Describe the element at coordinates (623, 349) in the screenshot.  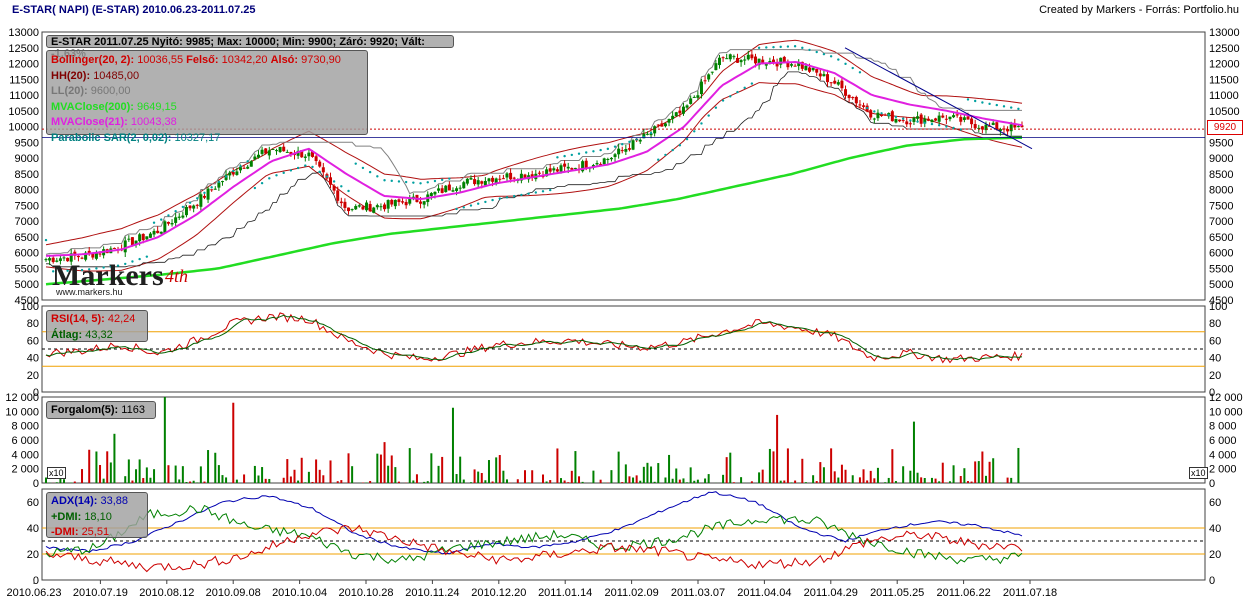
I see `pane-frame-rsi` at that location.